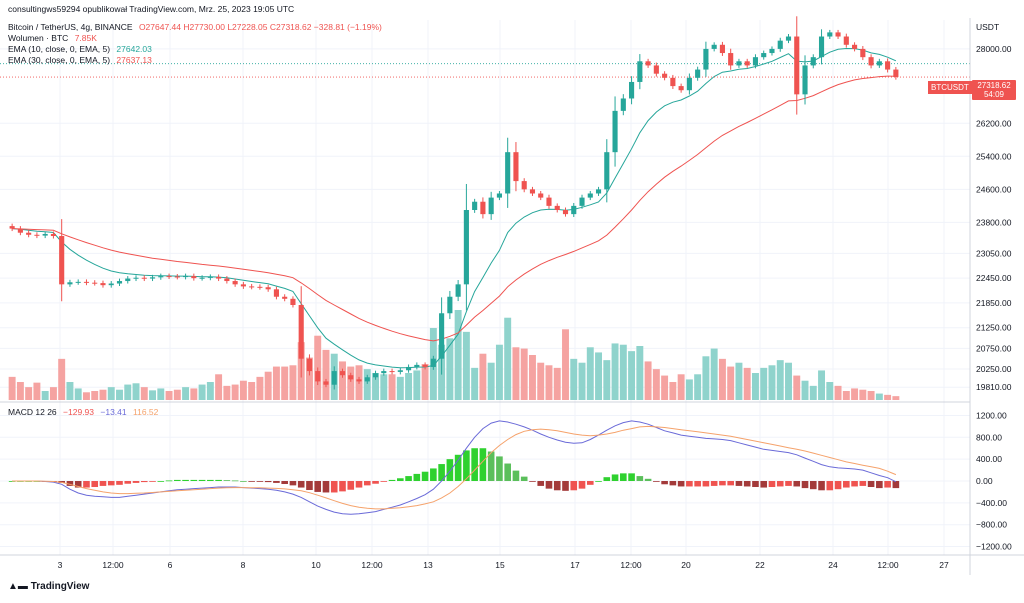 The width and height of the screenshot is (1024, 603). Describe the element at coordinates (994, 253) in the screenshot. I see `price-tick-label: 23050.00` at that location.